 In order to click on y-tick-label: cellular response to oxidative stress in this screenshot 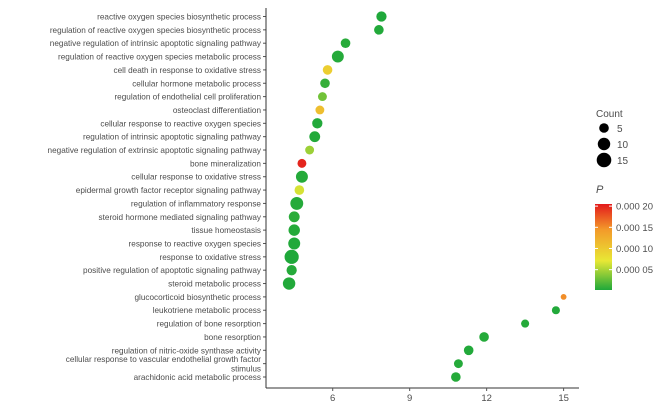, I will do `click(196, 177)`.